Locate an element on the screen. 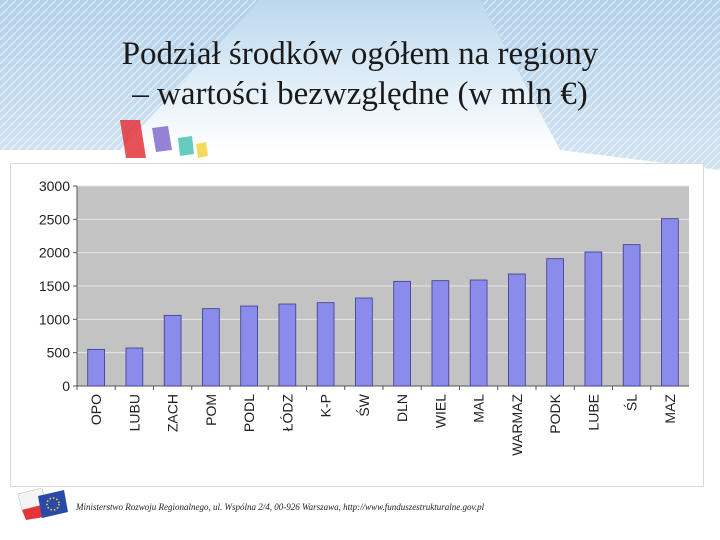 The height and width of the screenshot is (540, 720). x-tick-label: LUBE is located at coordinates (593, 412).